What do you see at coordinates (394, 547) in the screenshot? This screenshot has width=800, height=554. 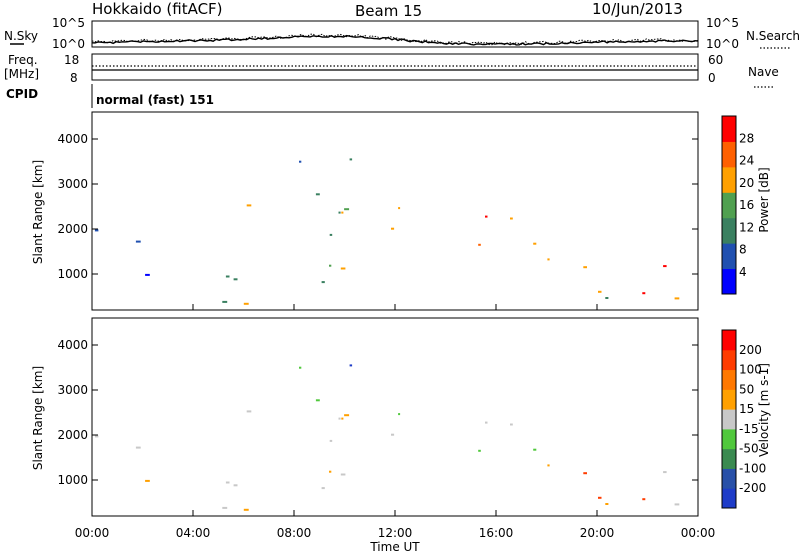 I see `time-axis-label: Time UT` at bounding box center [394, 547].